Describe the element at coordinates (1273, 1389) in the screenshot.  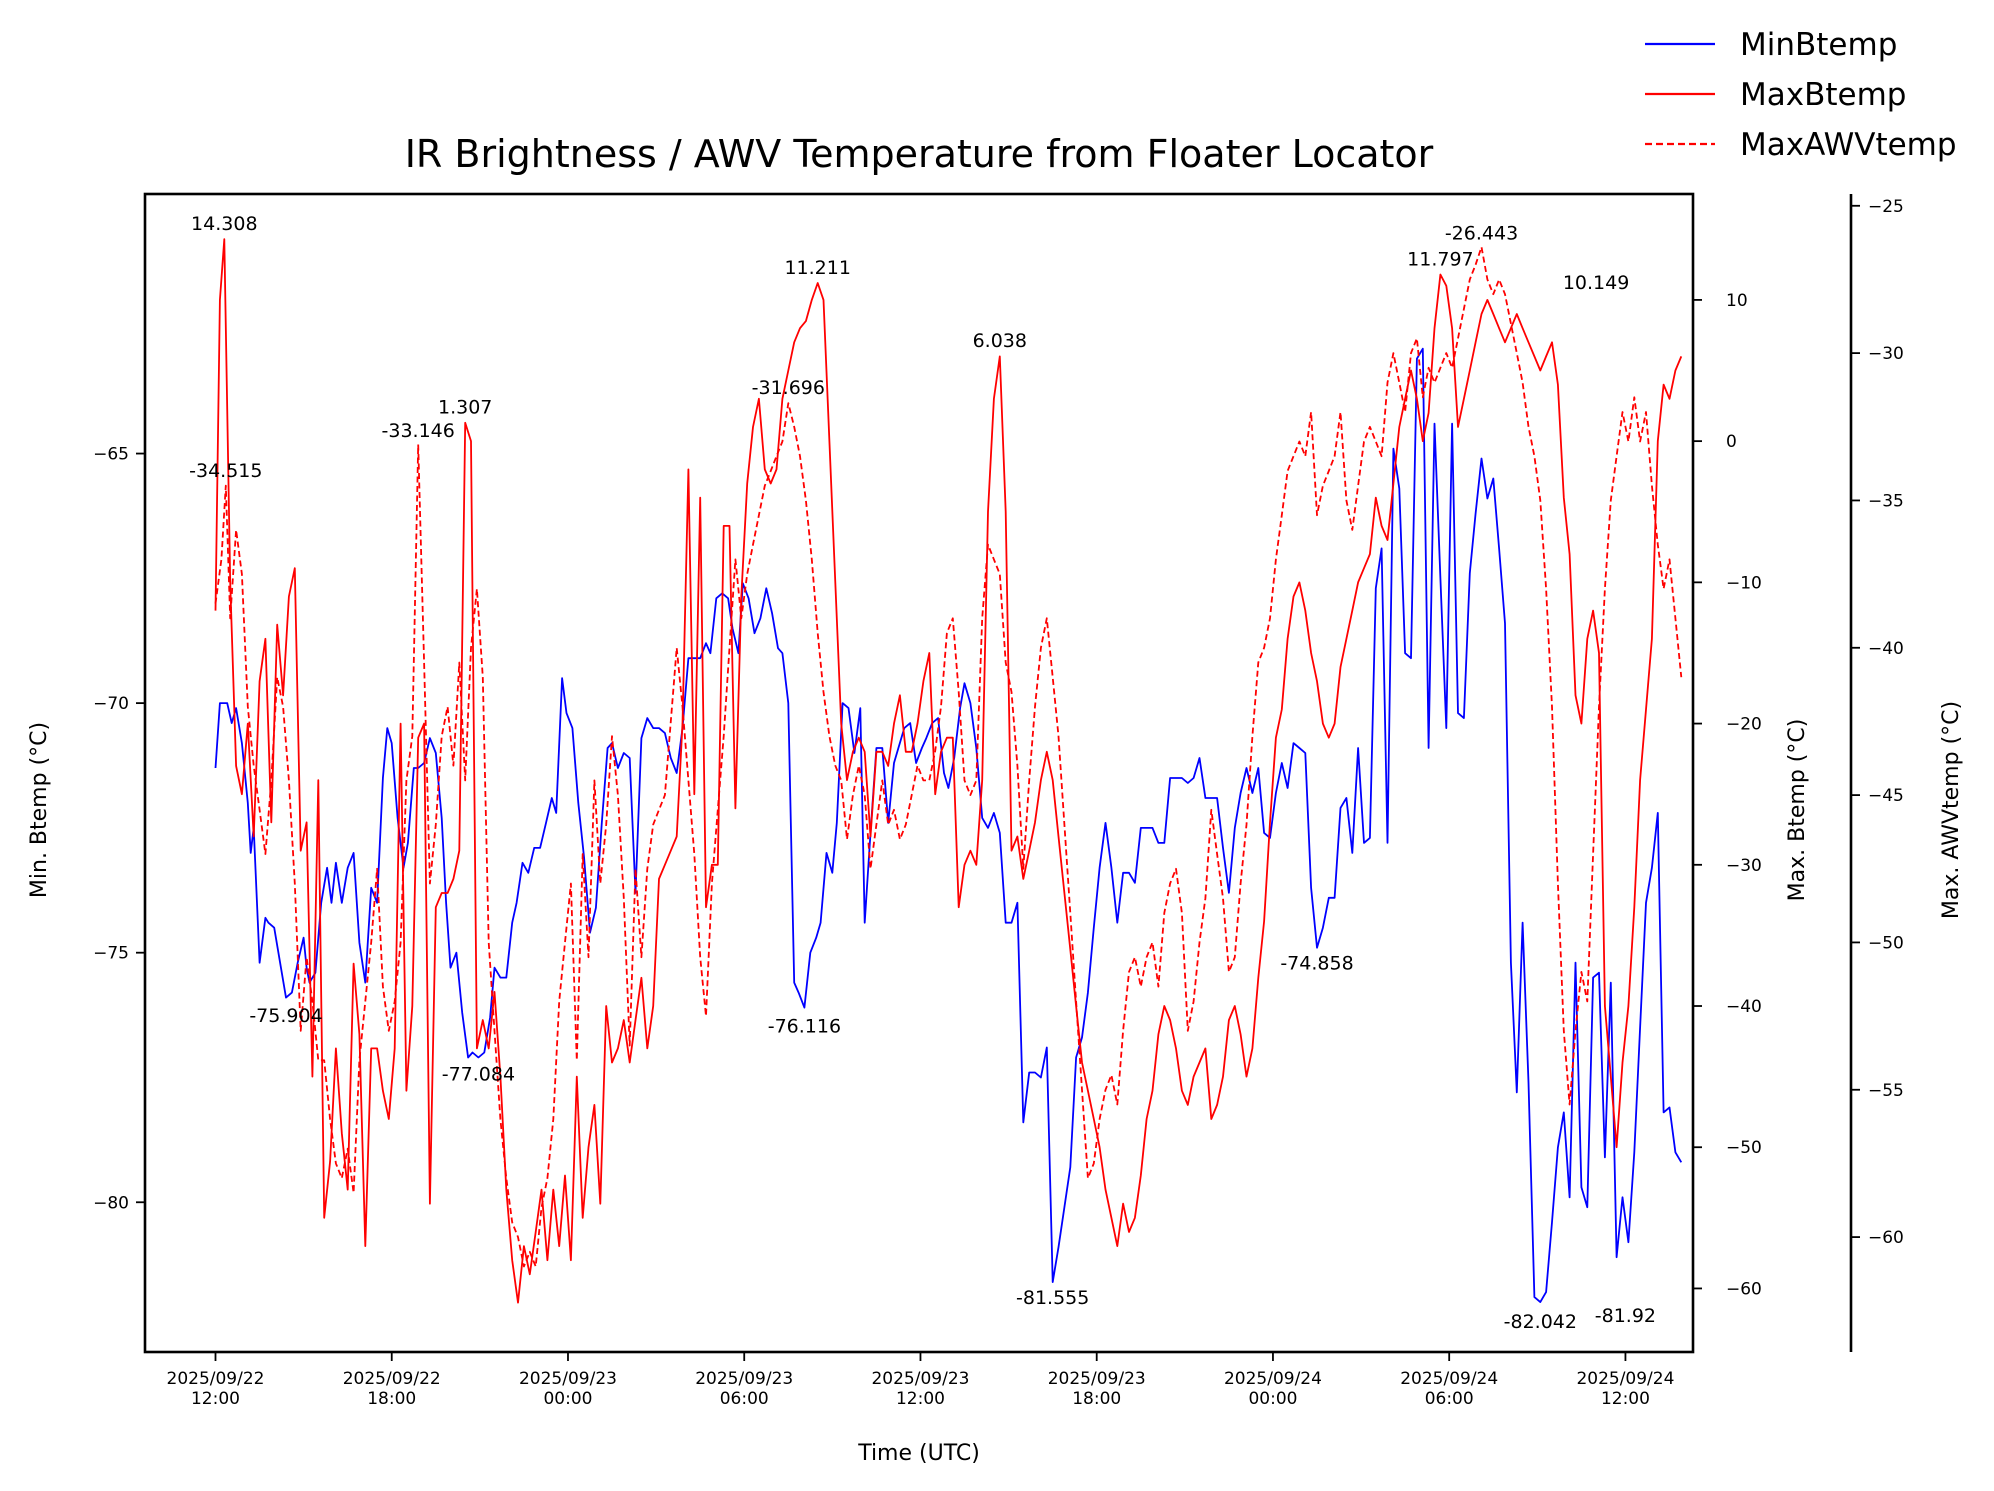
I see `x-tick-label-6: 2025/09/24 00:00` at that location.